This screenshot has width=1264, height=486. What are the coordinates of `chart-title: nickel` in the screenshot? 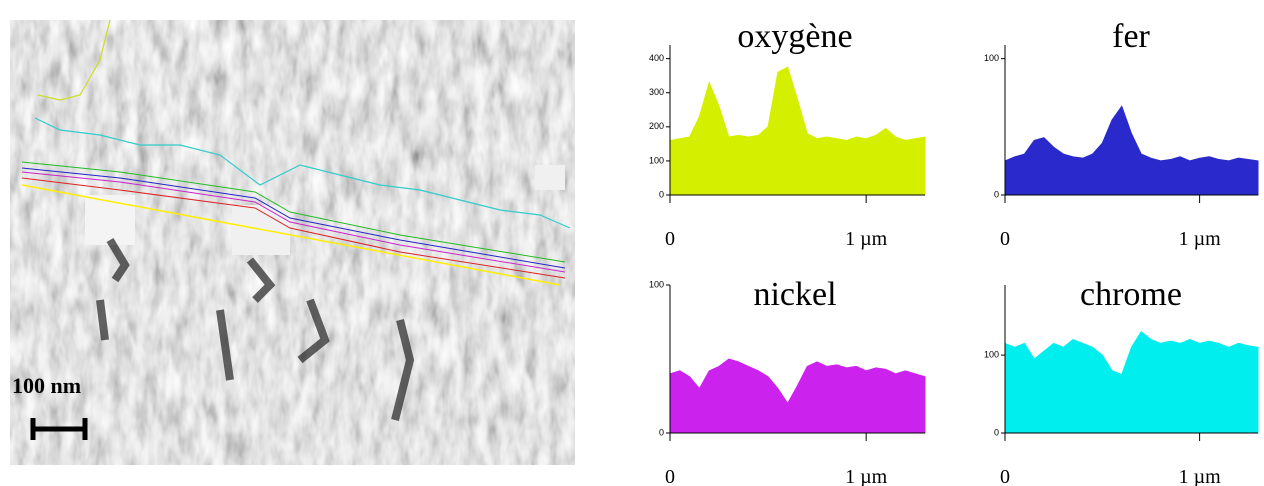 It's located at (794, 294).